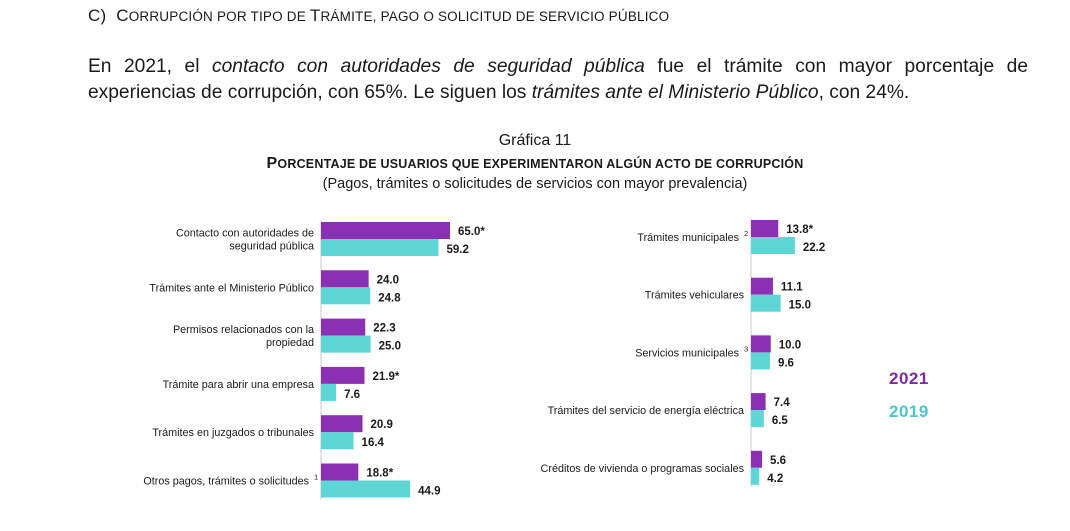 The width and height of the screenshot is (1070, 531). I want to click on data-label-2021: 13.8*, so click(799, 230).